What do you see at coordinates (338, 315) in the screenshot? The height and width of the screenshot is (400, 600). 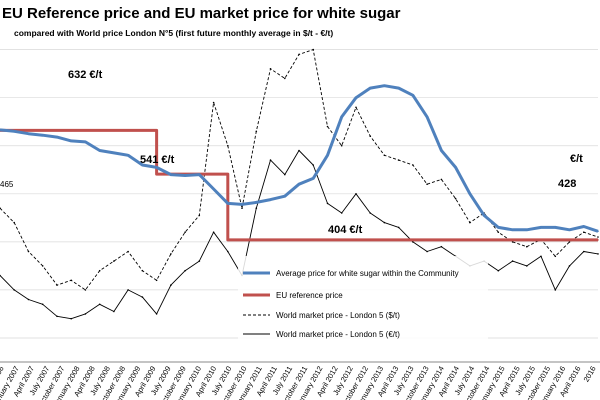 I see `legend-label-world-usd: World market price - London 5 ($/t)` at bounding box center [338, 315].